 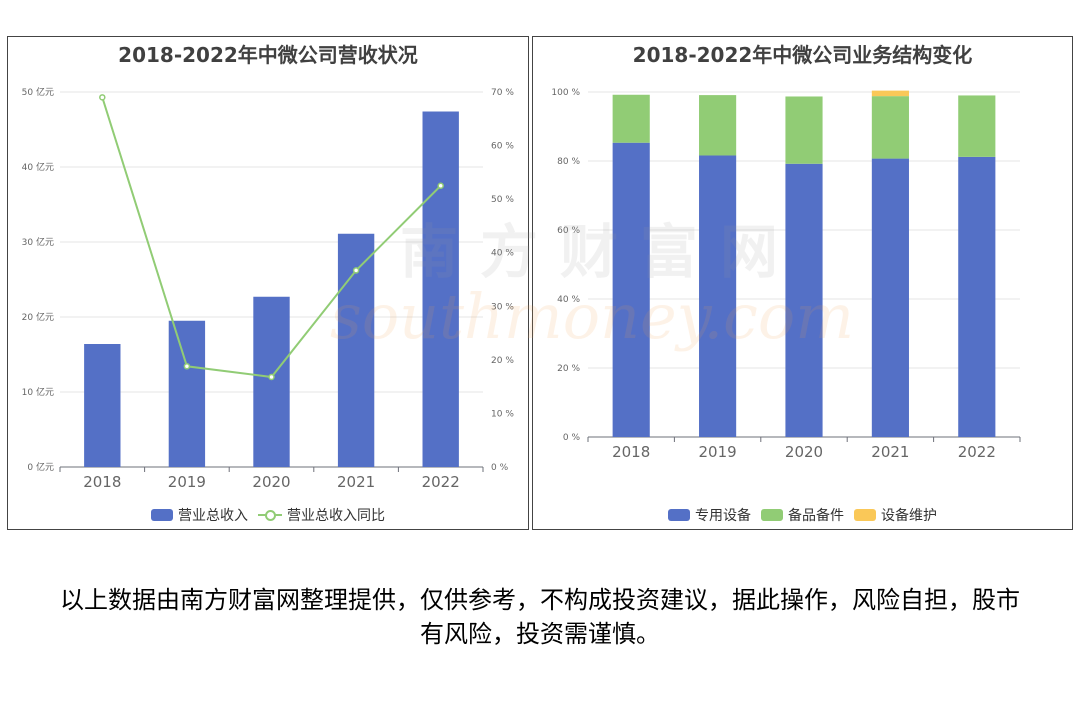 What do you see at coordinates (502, 307) in the screenshot?
I see `y-right-tick-label: 30 %` at bounding box center [502, 307].